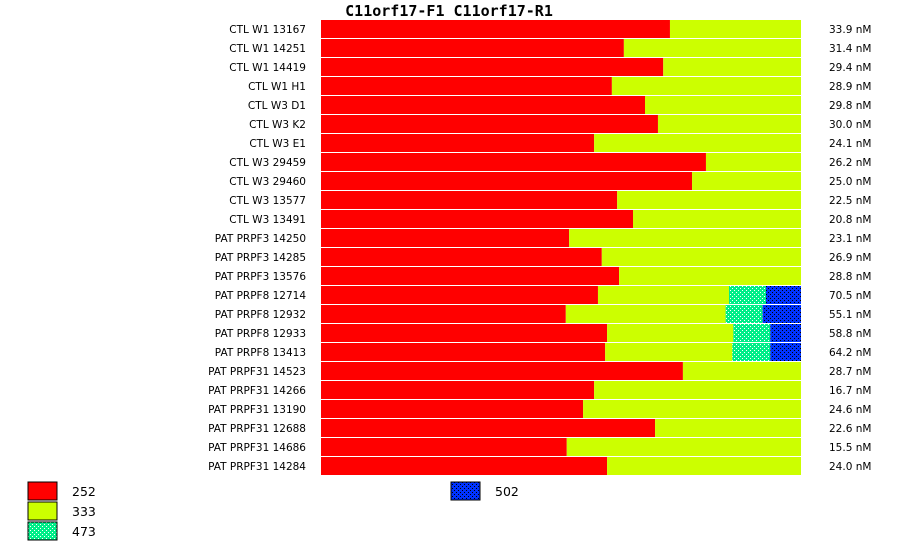 This screenshot has width=900, height=546. What do you see at coordinates (260, 239) in the screenshot?
I see `row-label: PAT PRPF3 14250` at bounding box center [260, 239].